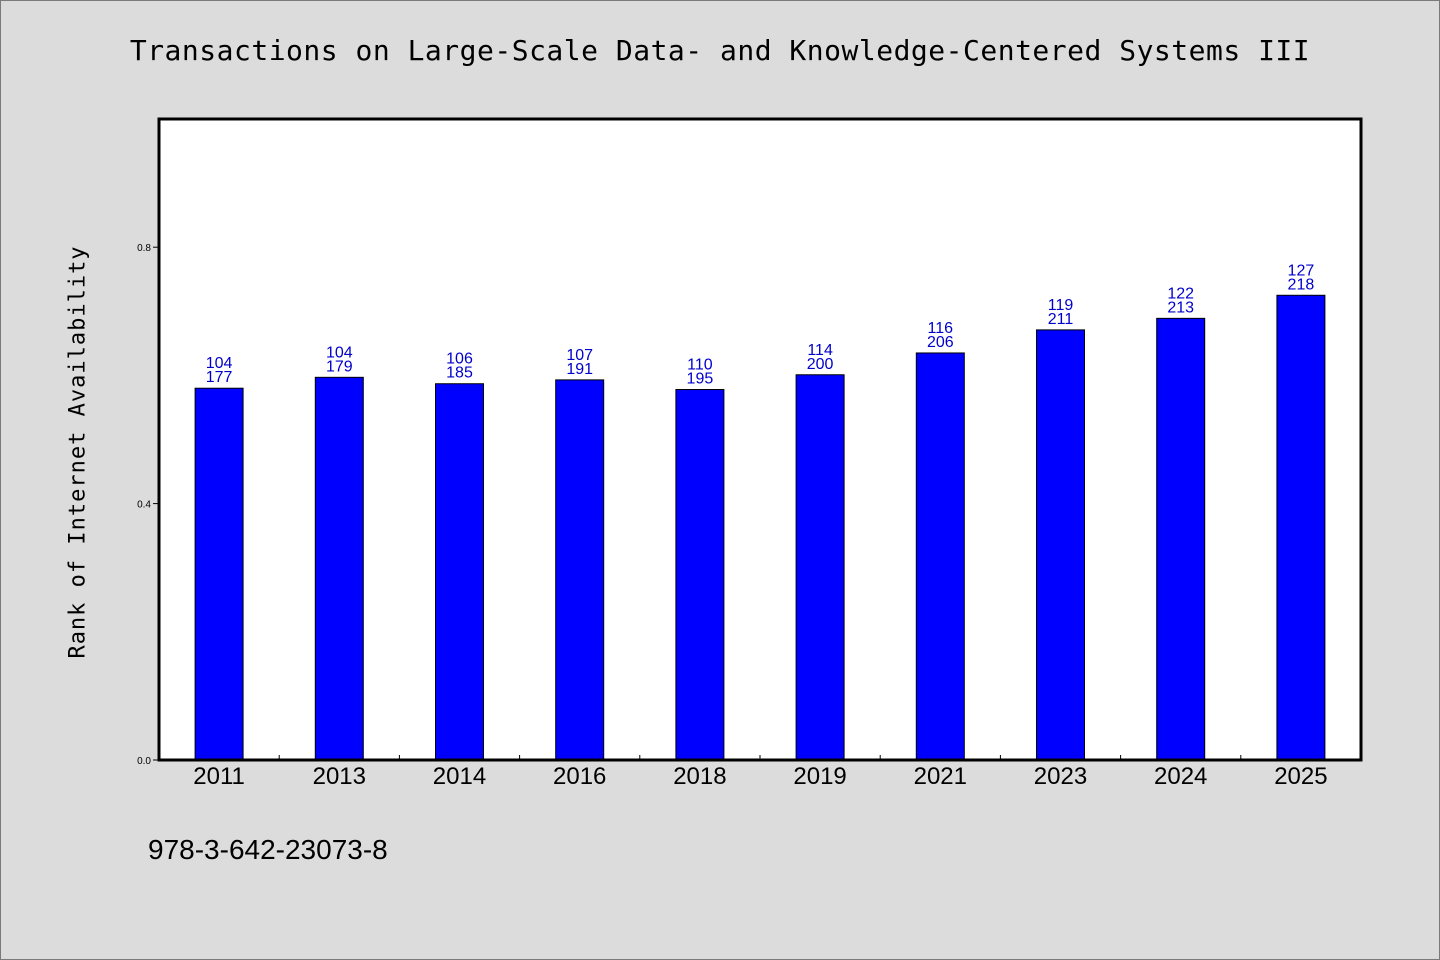 Image resolution: width=1440 pixels, height=960 pixels. What do you see at coordinates (580, 570) in the screenshot?
I see `bar-2016` at bounding box center [580, 570].